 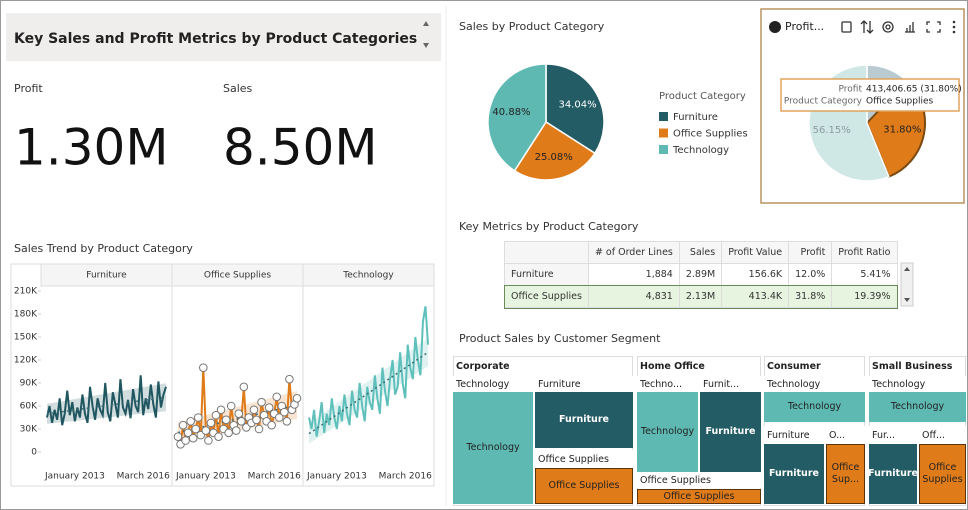 What do you see at coordinates (942, 474) in the screenshot?
I see `treemap-tile: Office Supplies` at bounding box center [942, 474].